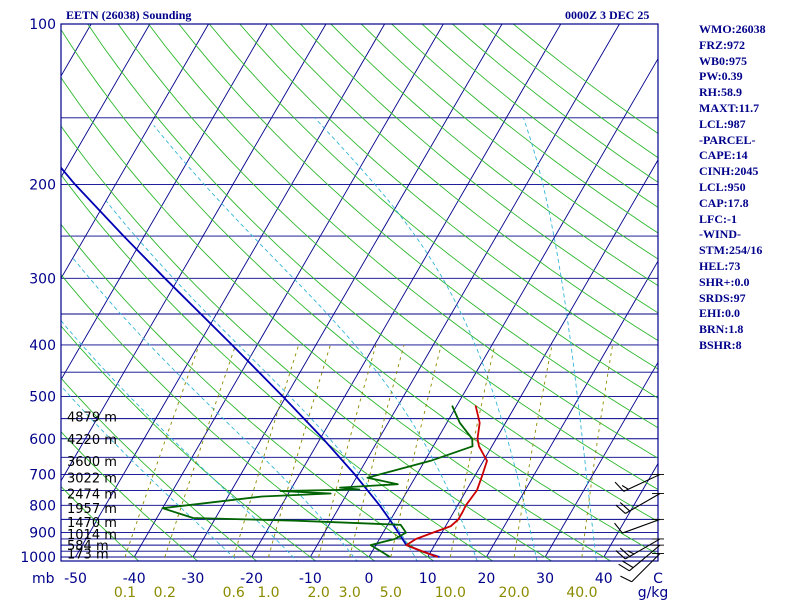  I want to click on temperature-unit-label: C, so click(658, 579).